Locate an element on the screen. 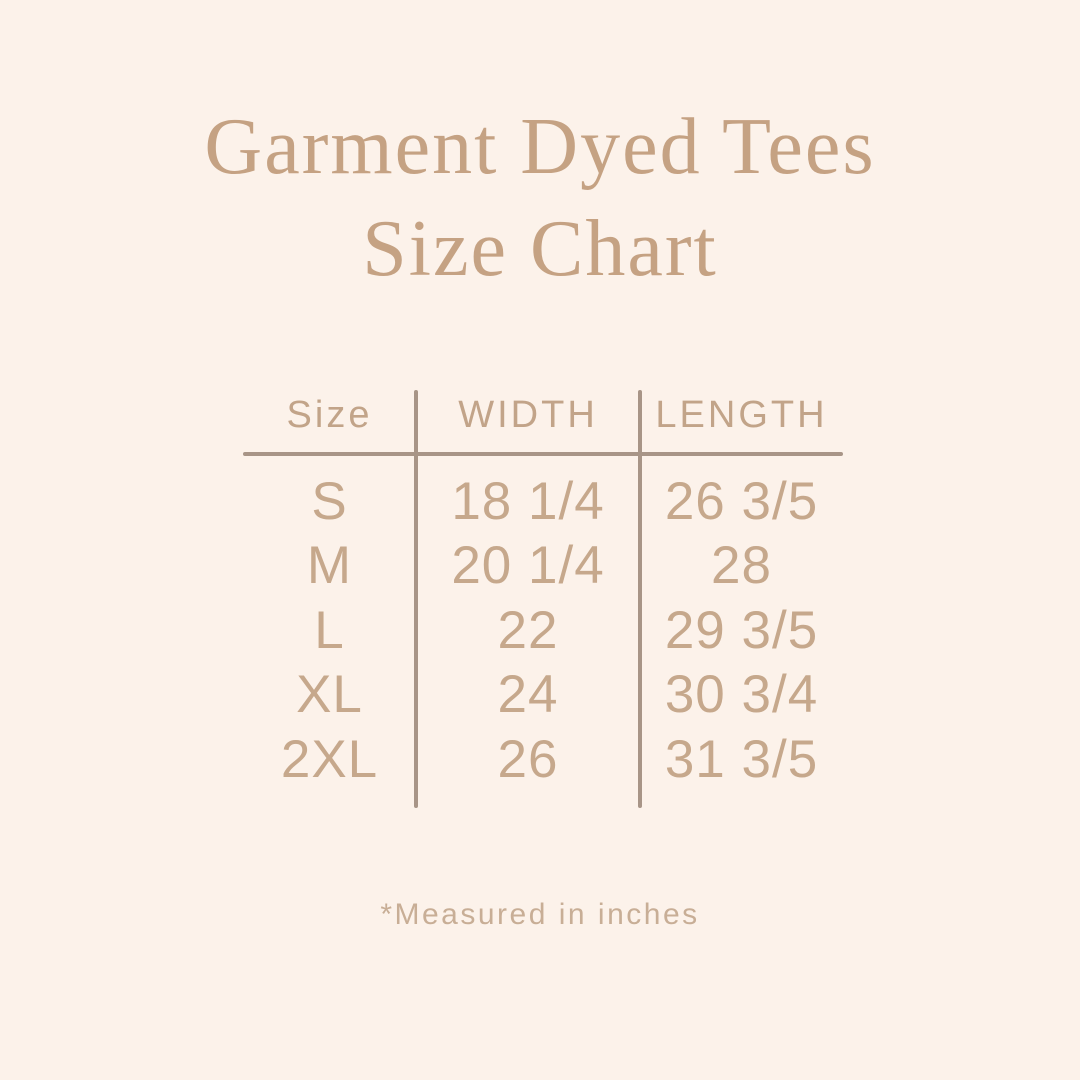 This screenshot has width=1080, height=1080. length-cell-l: 29 3/5 is located at coordinates (741, 630).